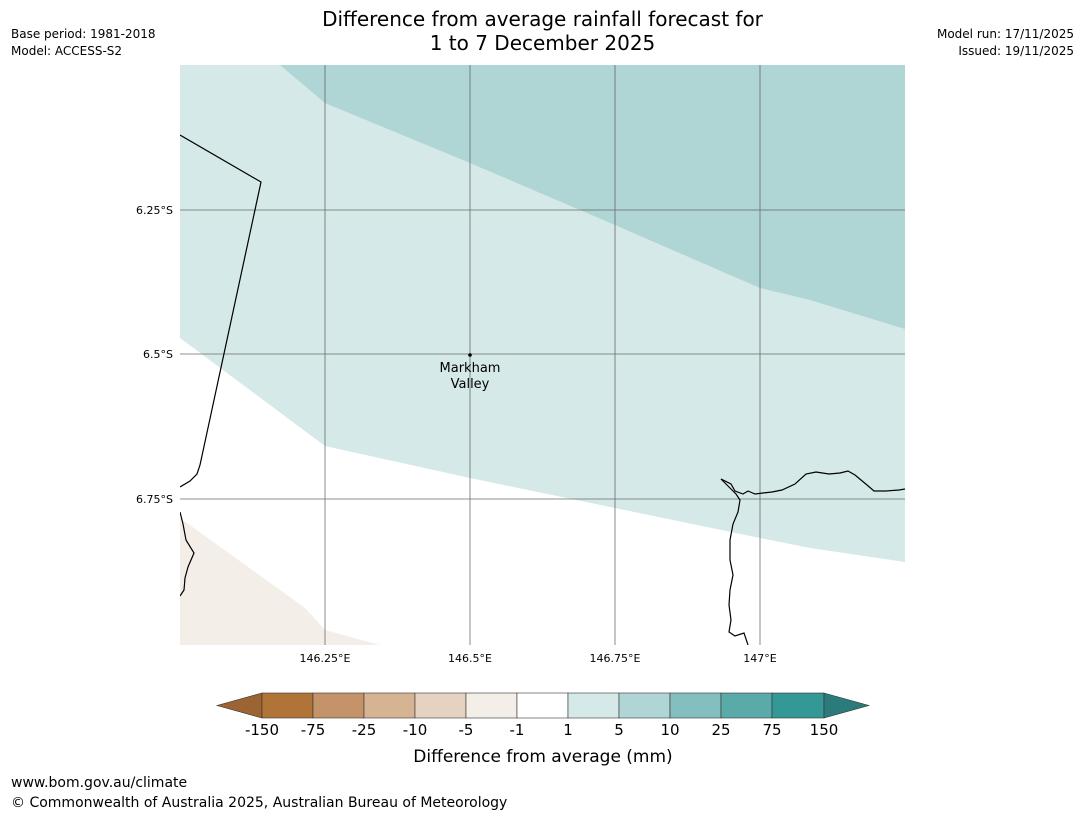 The image size is (1085, 816). I want to click on lat-labels: 6.25°S 6.5°S 6.75°S, so click(154, 355).